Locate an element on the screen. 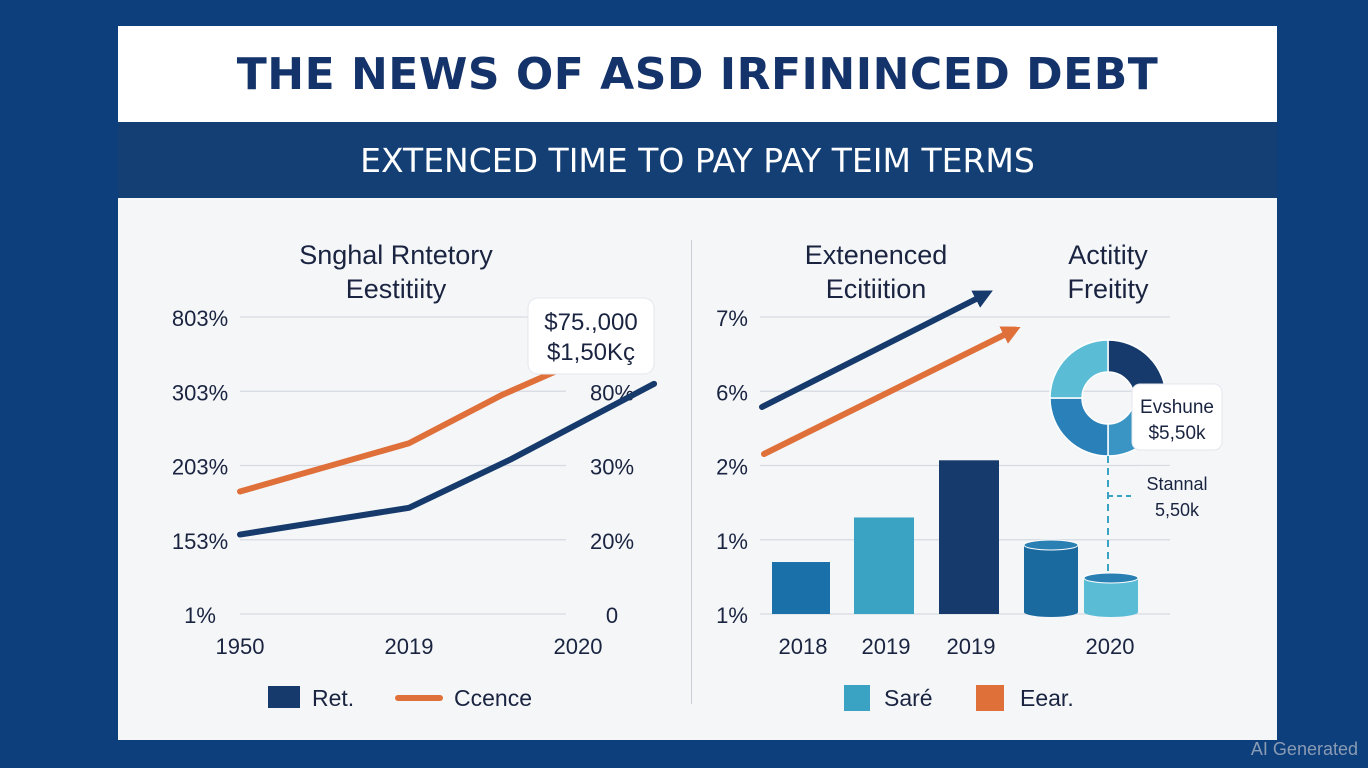 The height and width of the screenshot is (768, 1368). line-chart-x-axis: 1950 2019 2020 is located at coordinates (409, 646).